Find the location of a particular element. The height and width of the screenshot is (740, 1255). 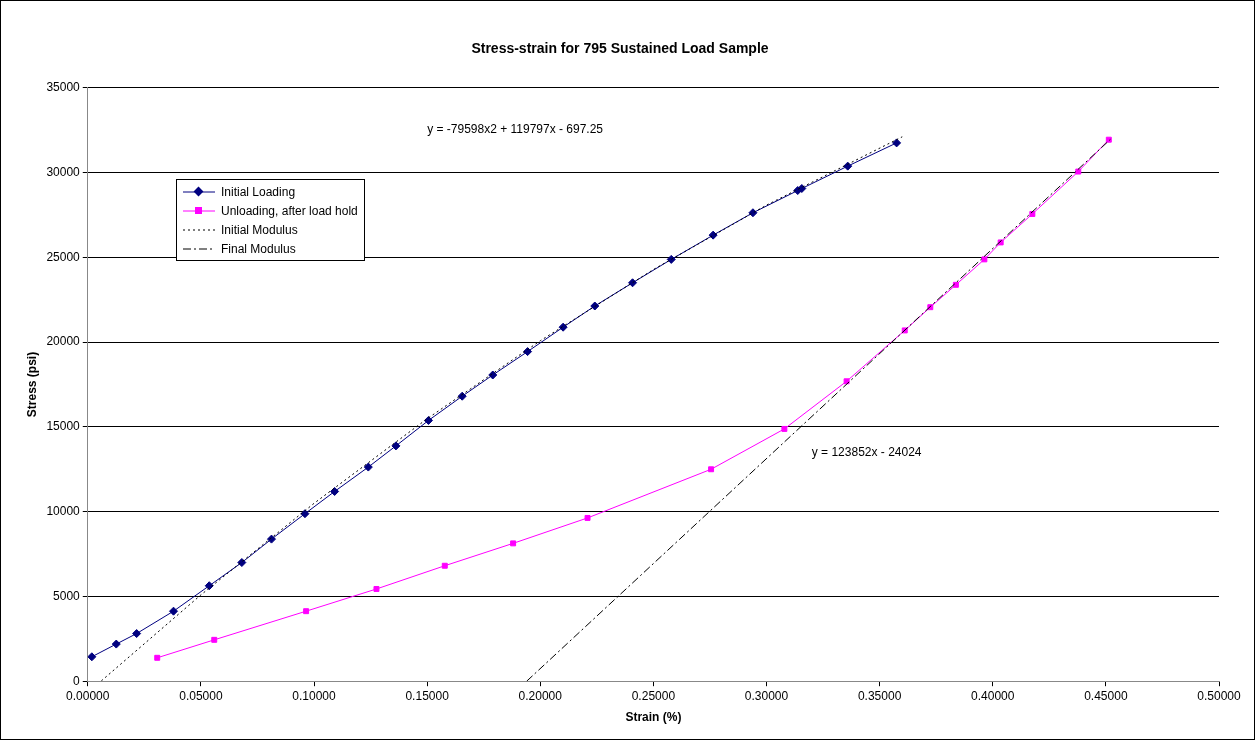

legend-label: Final Modulus is located at coordinates (258, 248).